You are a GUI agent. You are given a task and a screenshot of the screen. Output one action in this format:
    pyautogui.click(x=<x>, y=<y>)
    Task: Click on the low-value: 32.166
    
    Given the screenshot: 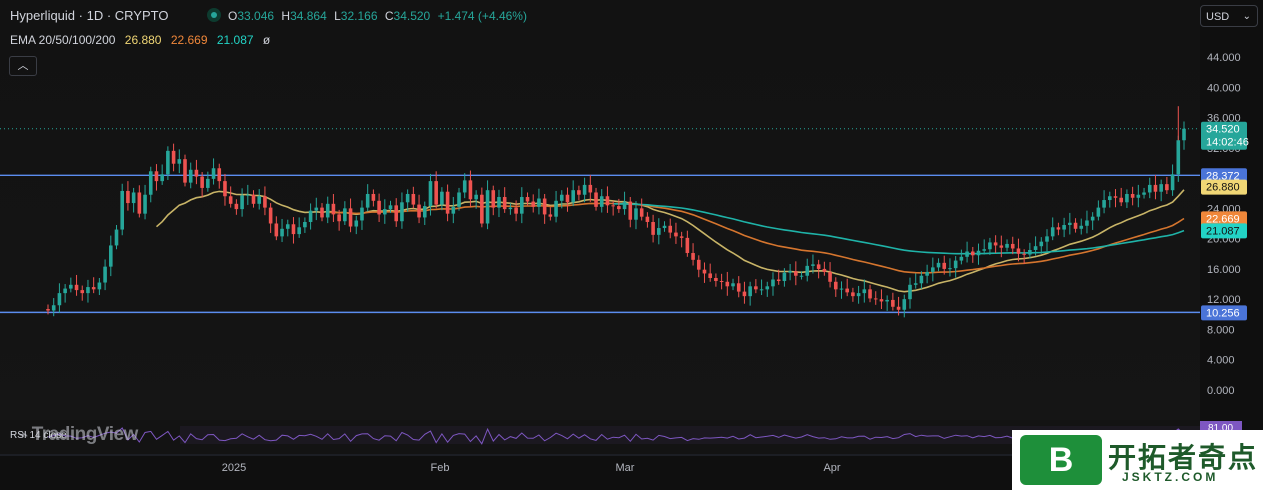 What is the action you would take?
    pyautogui.click(x=359, y=16)
    